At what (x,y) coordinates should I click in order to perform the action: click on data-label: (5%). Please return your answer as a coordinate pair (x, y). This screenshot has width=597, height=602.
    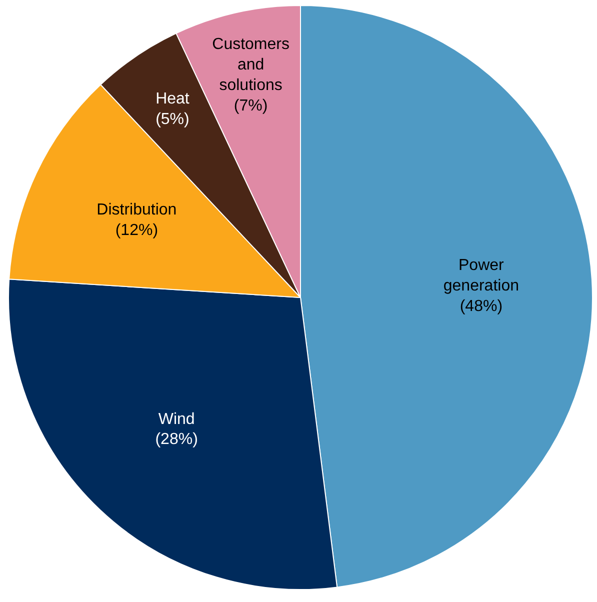
    Looking at the image, I should click on (173, 119).